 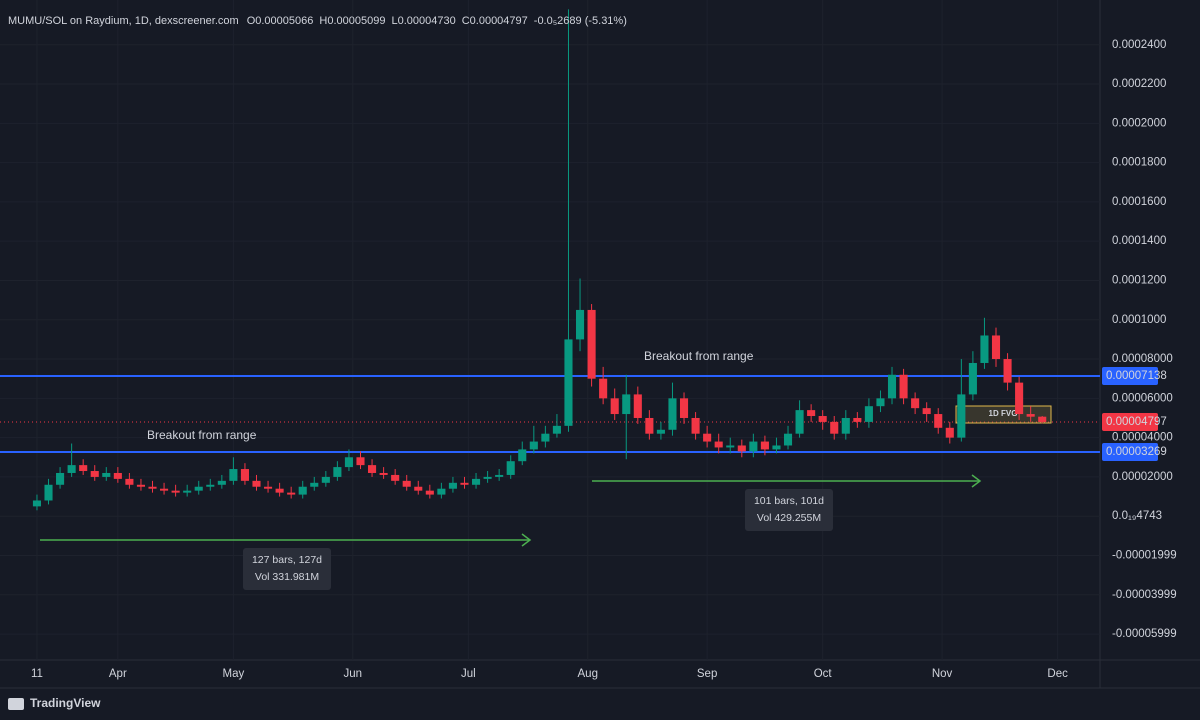 I want to click on y-tick-label: 0.0002200, so click(x=1139, y=84).